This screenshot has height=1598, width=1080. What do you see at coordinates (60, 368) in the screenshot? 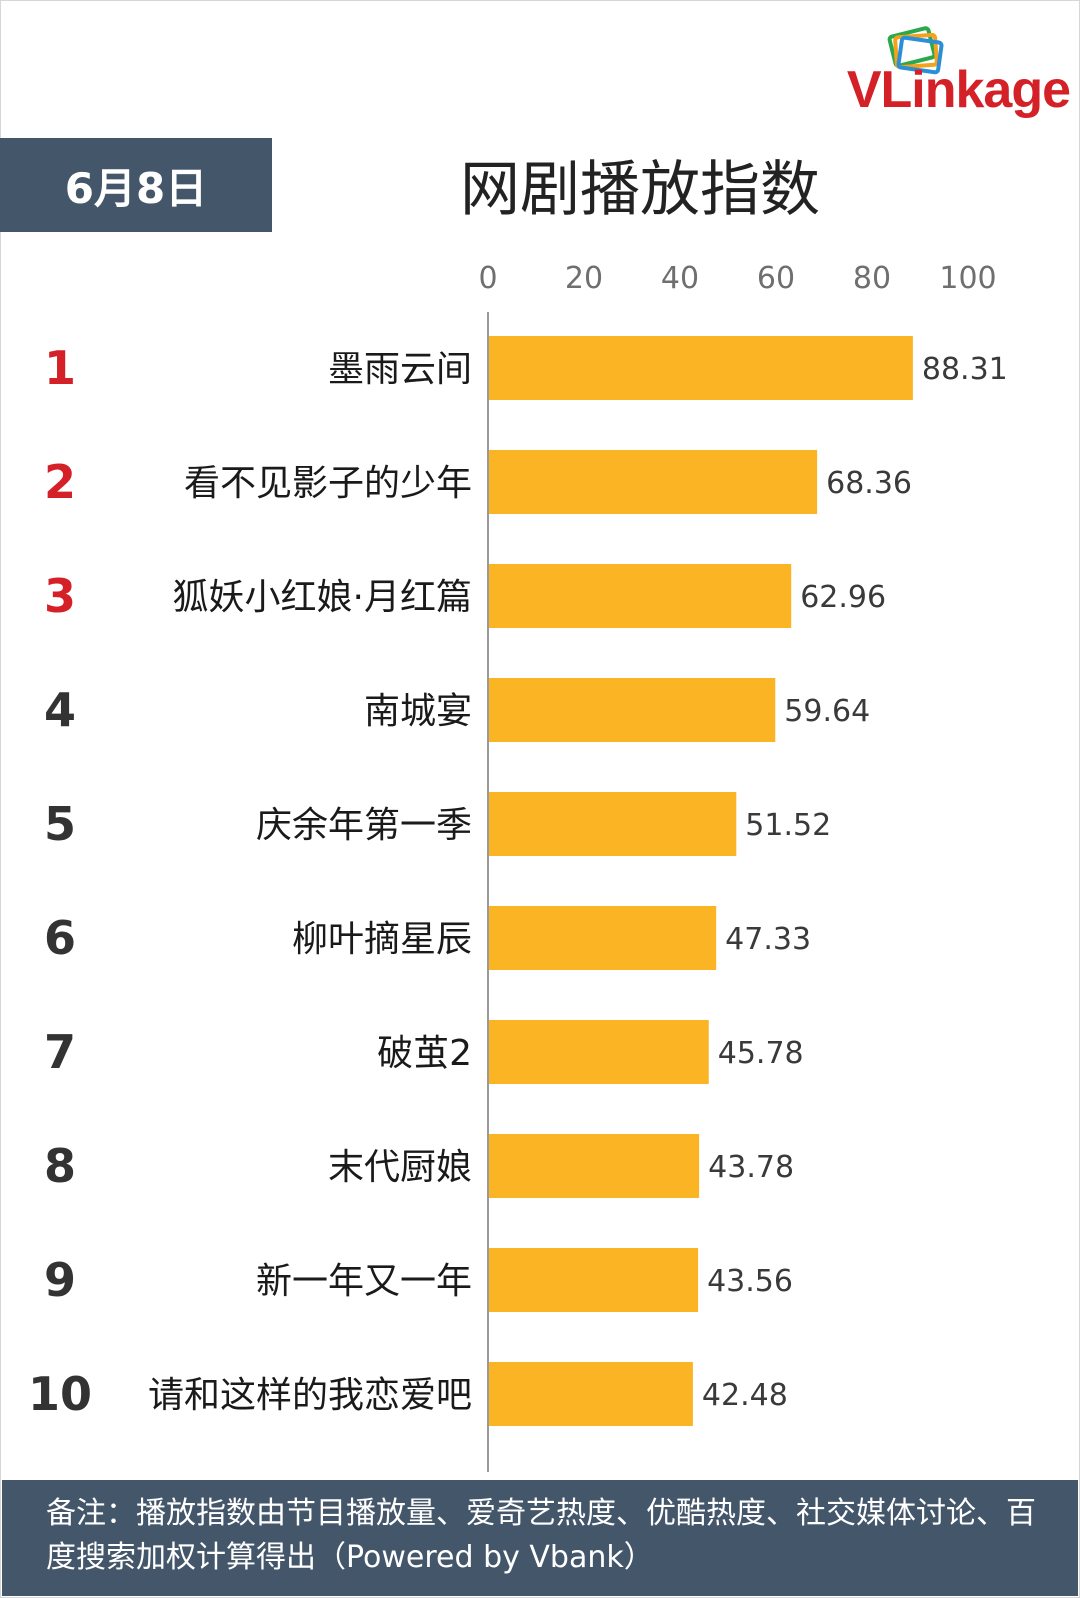
I see `rank-number: 1` at bounding box center [60, 368].